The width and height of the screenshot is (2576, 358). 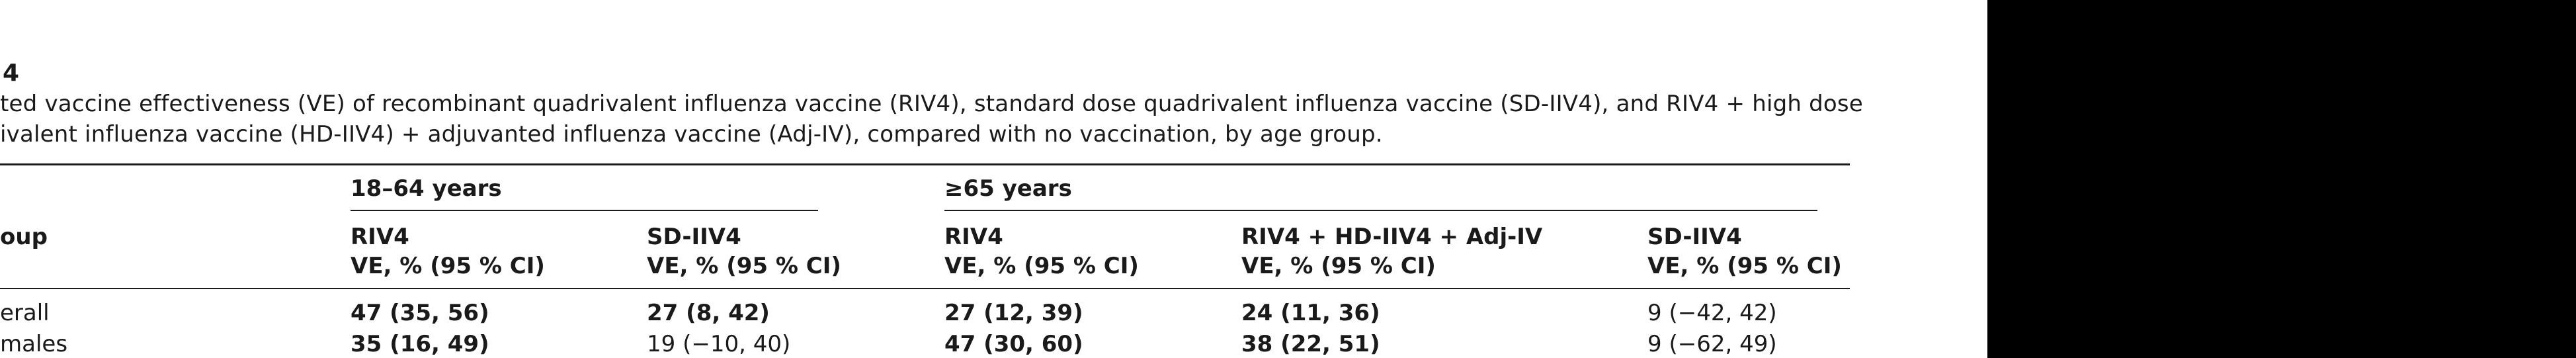 I want to click on row-label: males, so click(x=34, y=344).